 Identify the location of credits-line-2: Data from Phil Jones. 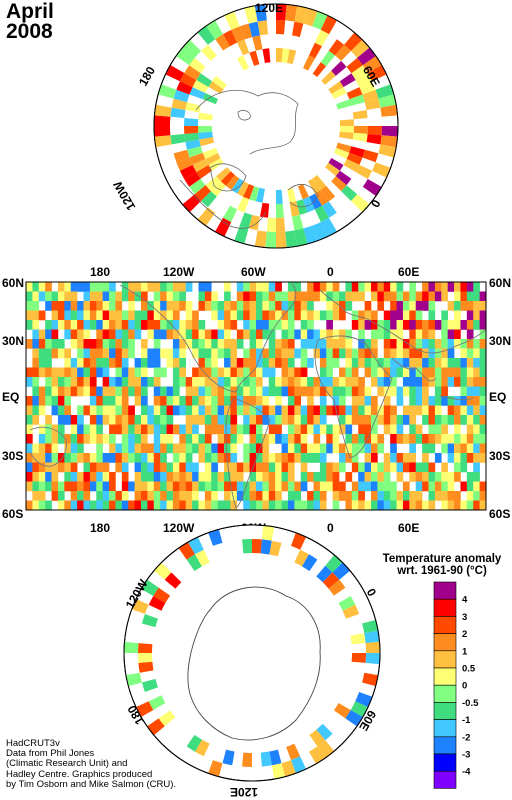
(50, 754).